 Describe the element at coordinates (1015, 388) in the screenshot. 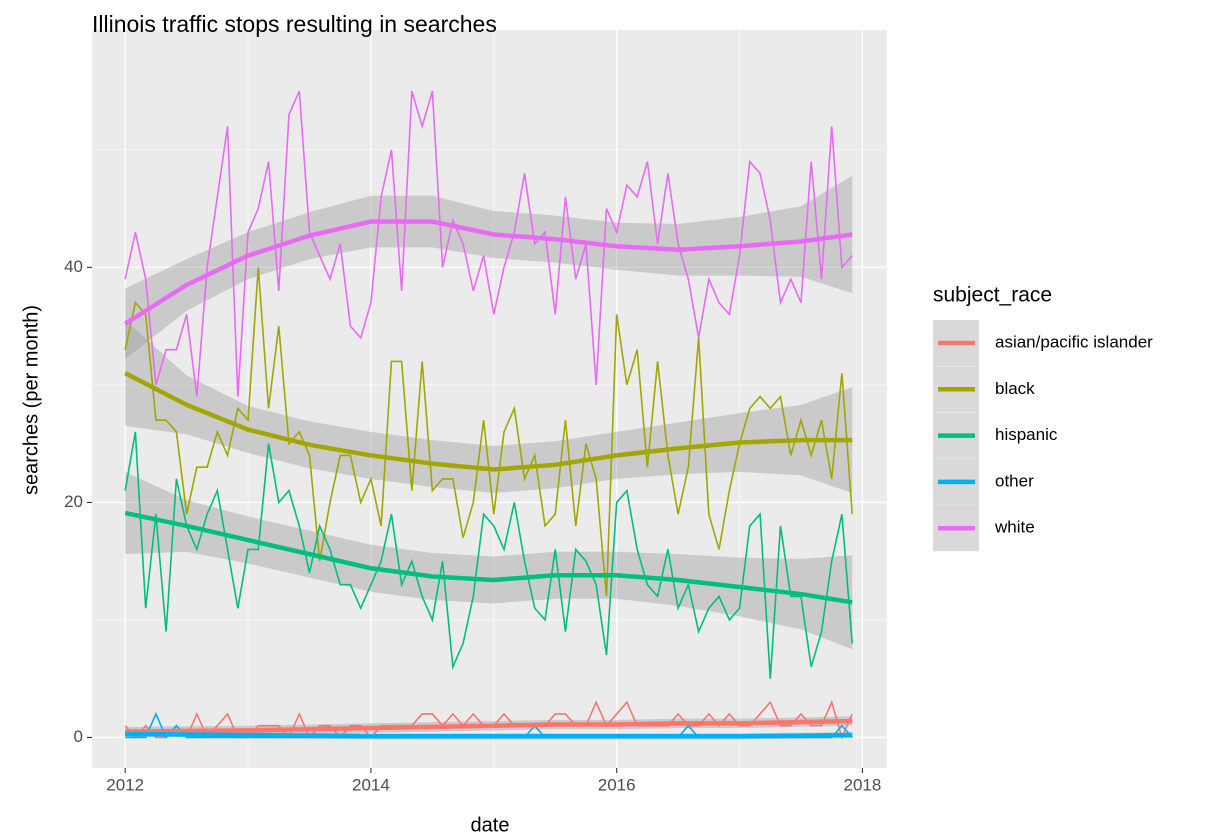

I see `legend-label: black` at that location.